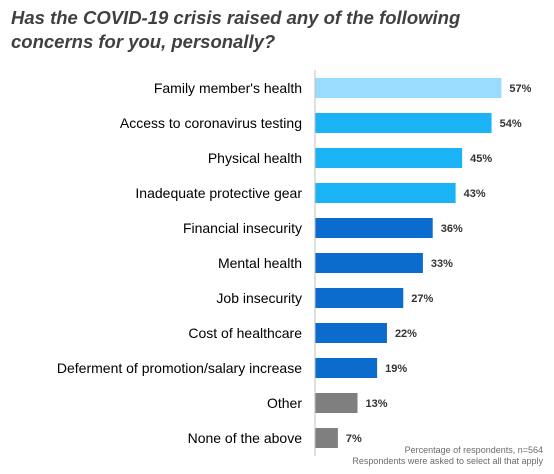  I want to click on category-label: Cost of healthcare, so click(245, 333).